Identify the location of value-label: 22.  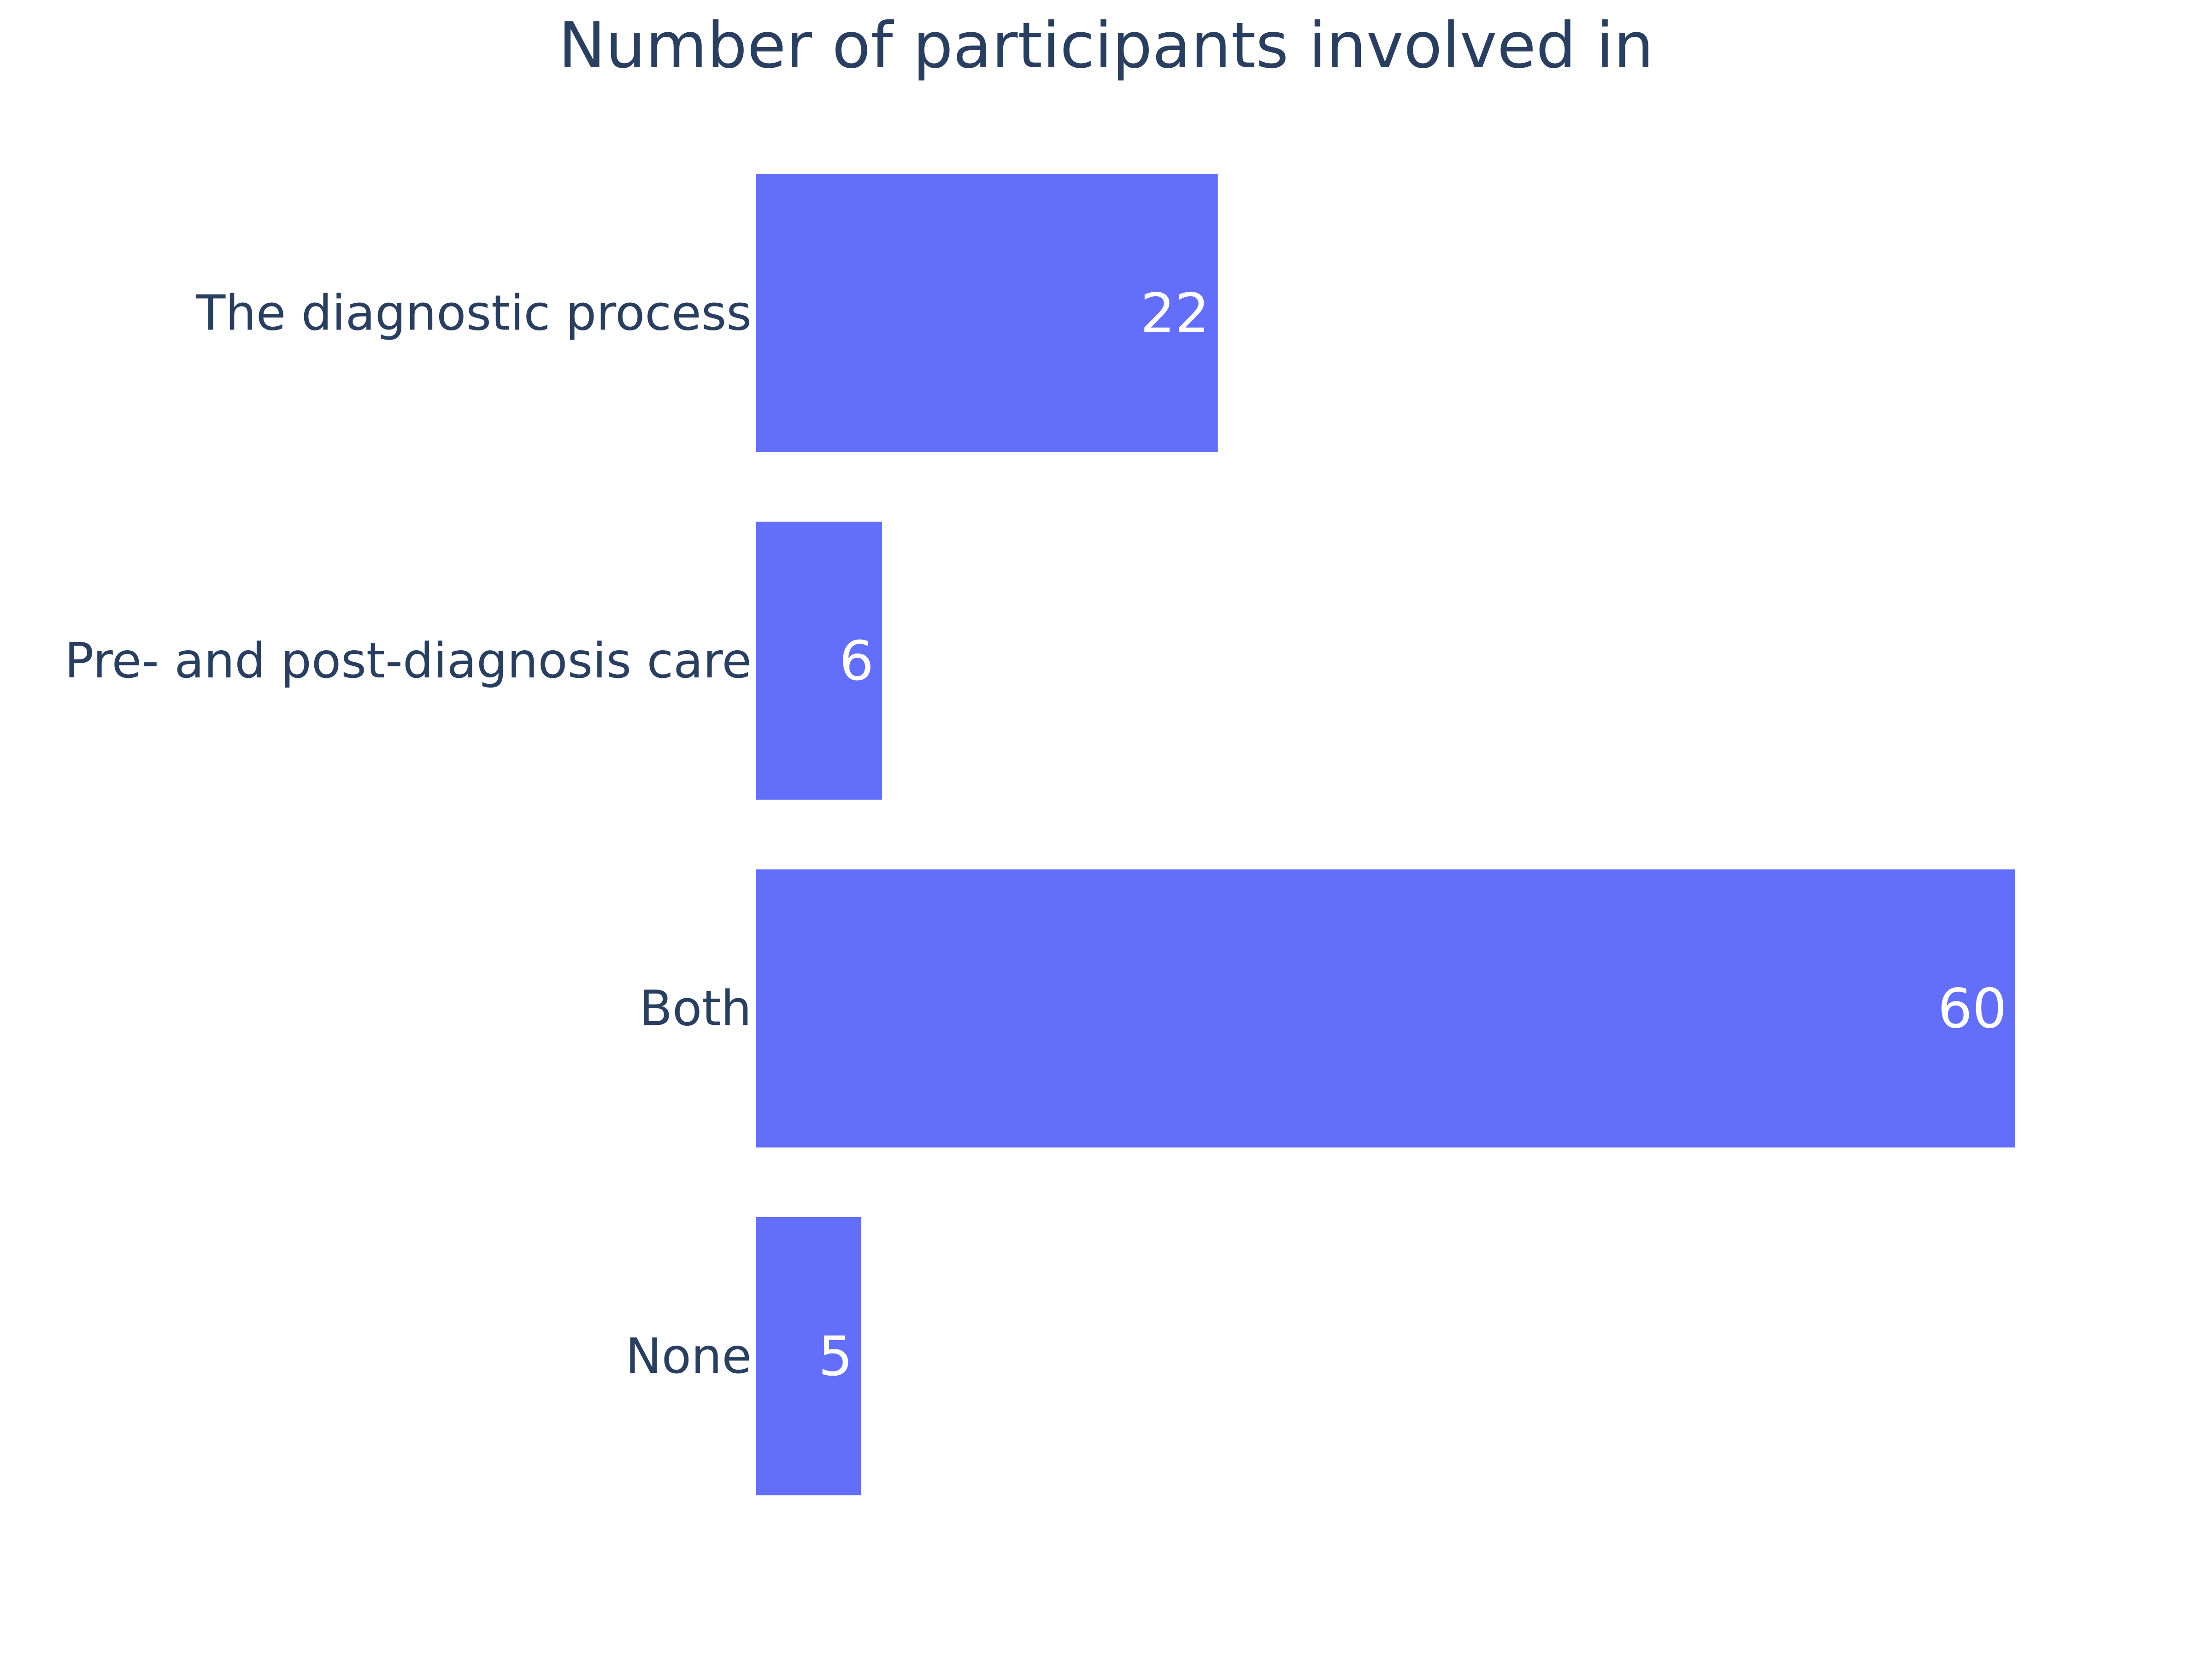
(1175, 313).